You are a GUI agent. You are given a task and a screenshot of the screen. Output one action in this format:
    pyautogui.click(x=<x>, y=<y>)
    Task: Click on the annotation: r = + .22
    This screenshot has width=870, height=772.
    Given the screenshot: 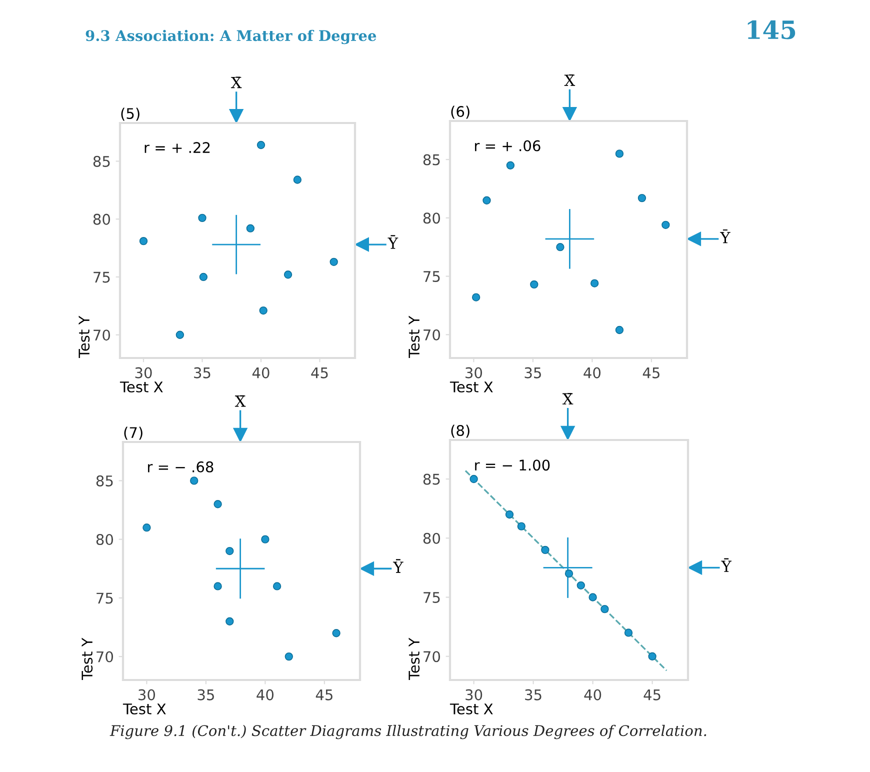 What is the action you would take?
    pyautogui.click(x=177, y=147)
    